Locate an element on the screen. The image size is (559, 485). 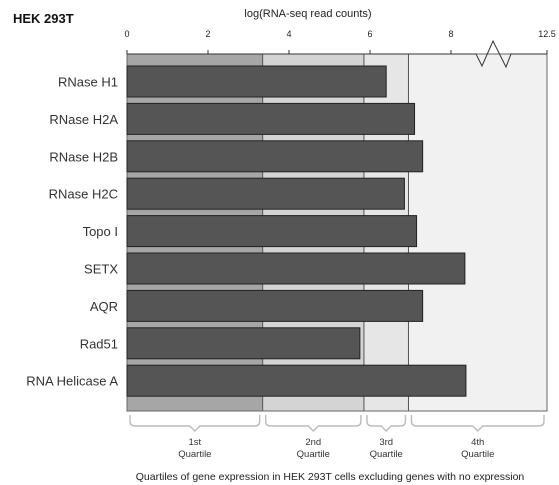
category-label: SETX is located at coordinates (101, 269).